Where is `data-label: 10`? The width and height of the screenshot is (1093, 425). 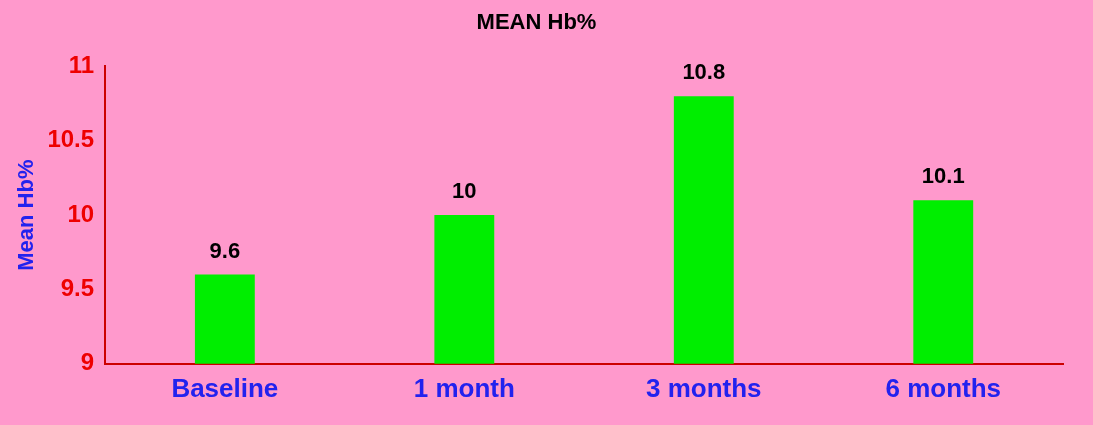 data-label: 10 is located at coordinates (464, 191).